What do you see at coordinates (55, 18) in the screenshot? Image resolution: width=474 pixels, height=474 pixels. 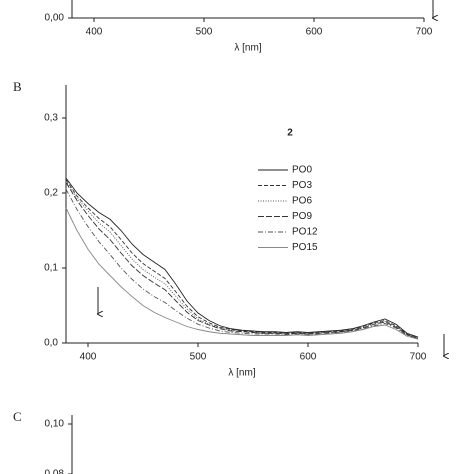 I see `y-tick-label: 0,00` at bounding box center [55, 18].